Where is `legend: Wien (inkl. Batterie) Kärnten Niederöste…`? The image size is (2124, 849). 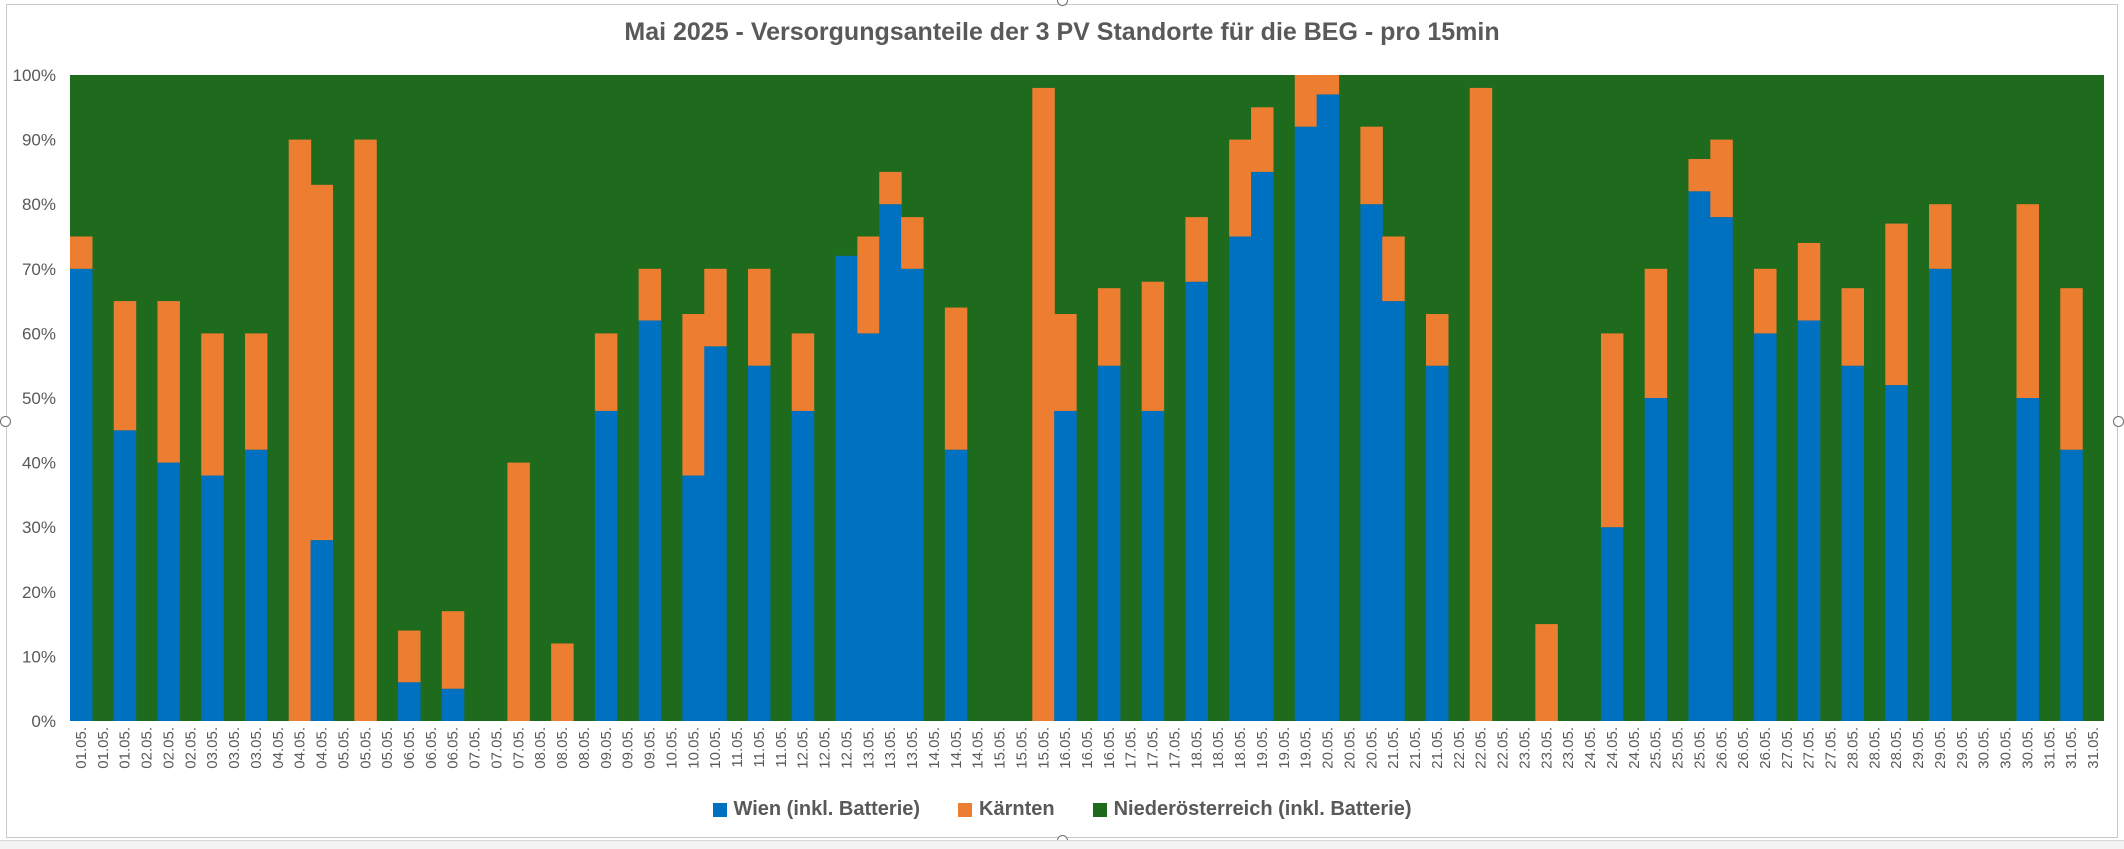 legend: Wien (inkl. Batterie) Kärnten Niederöste… is located at coordinates (1062, 809).